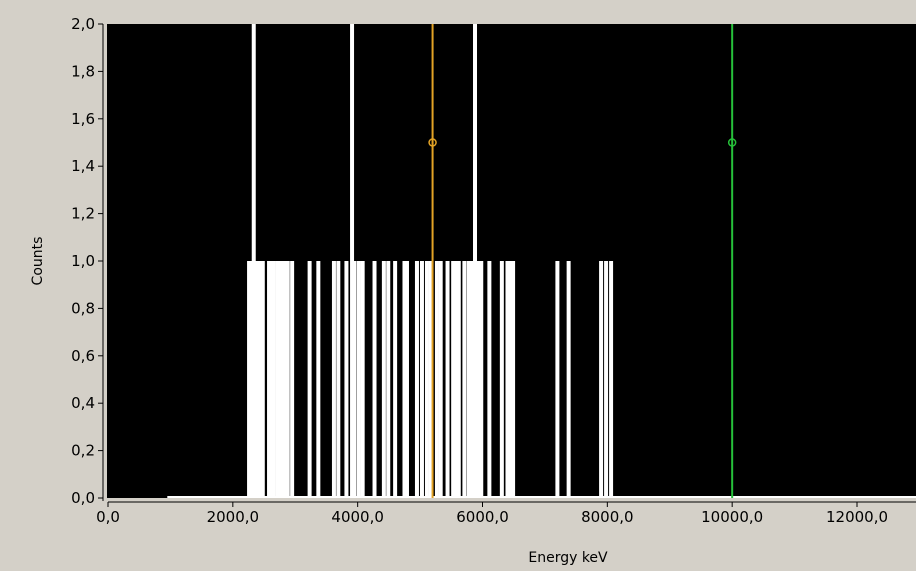  Describe the element at coordinates (482, 517) in the screenshot. I see `x-tick-label: 6000,0` at that location.